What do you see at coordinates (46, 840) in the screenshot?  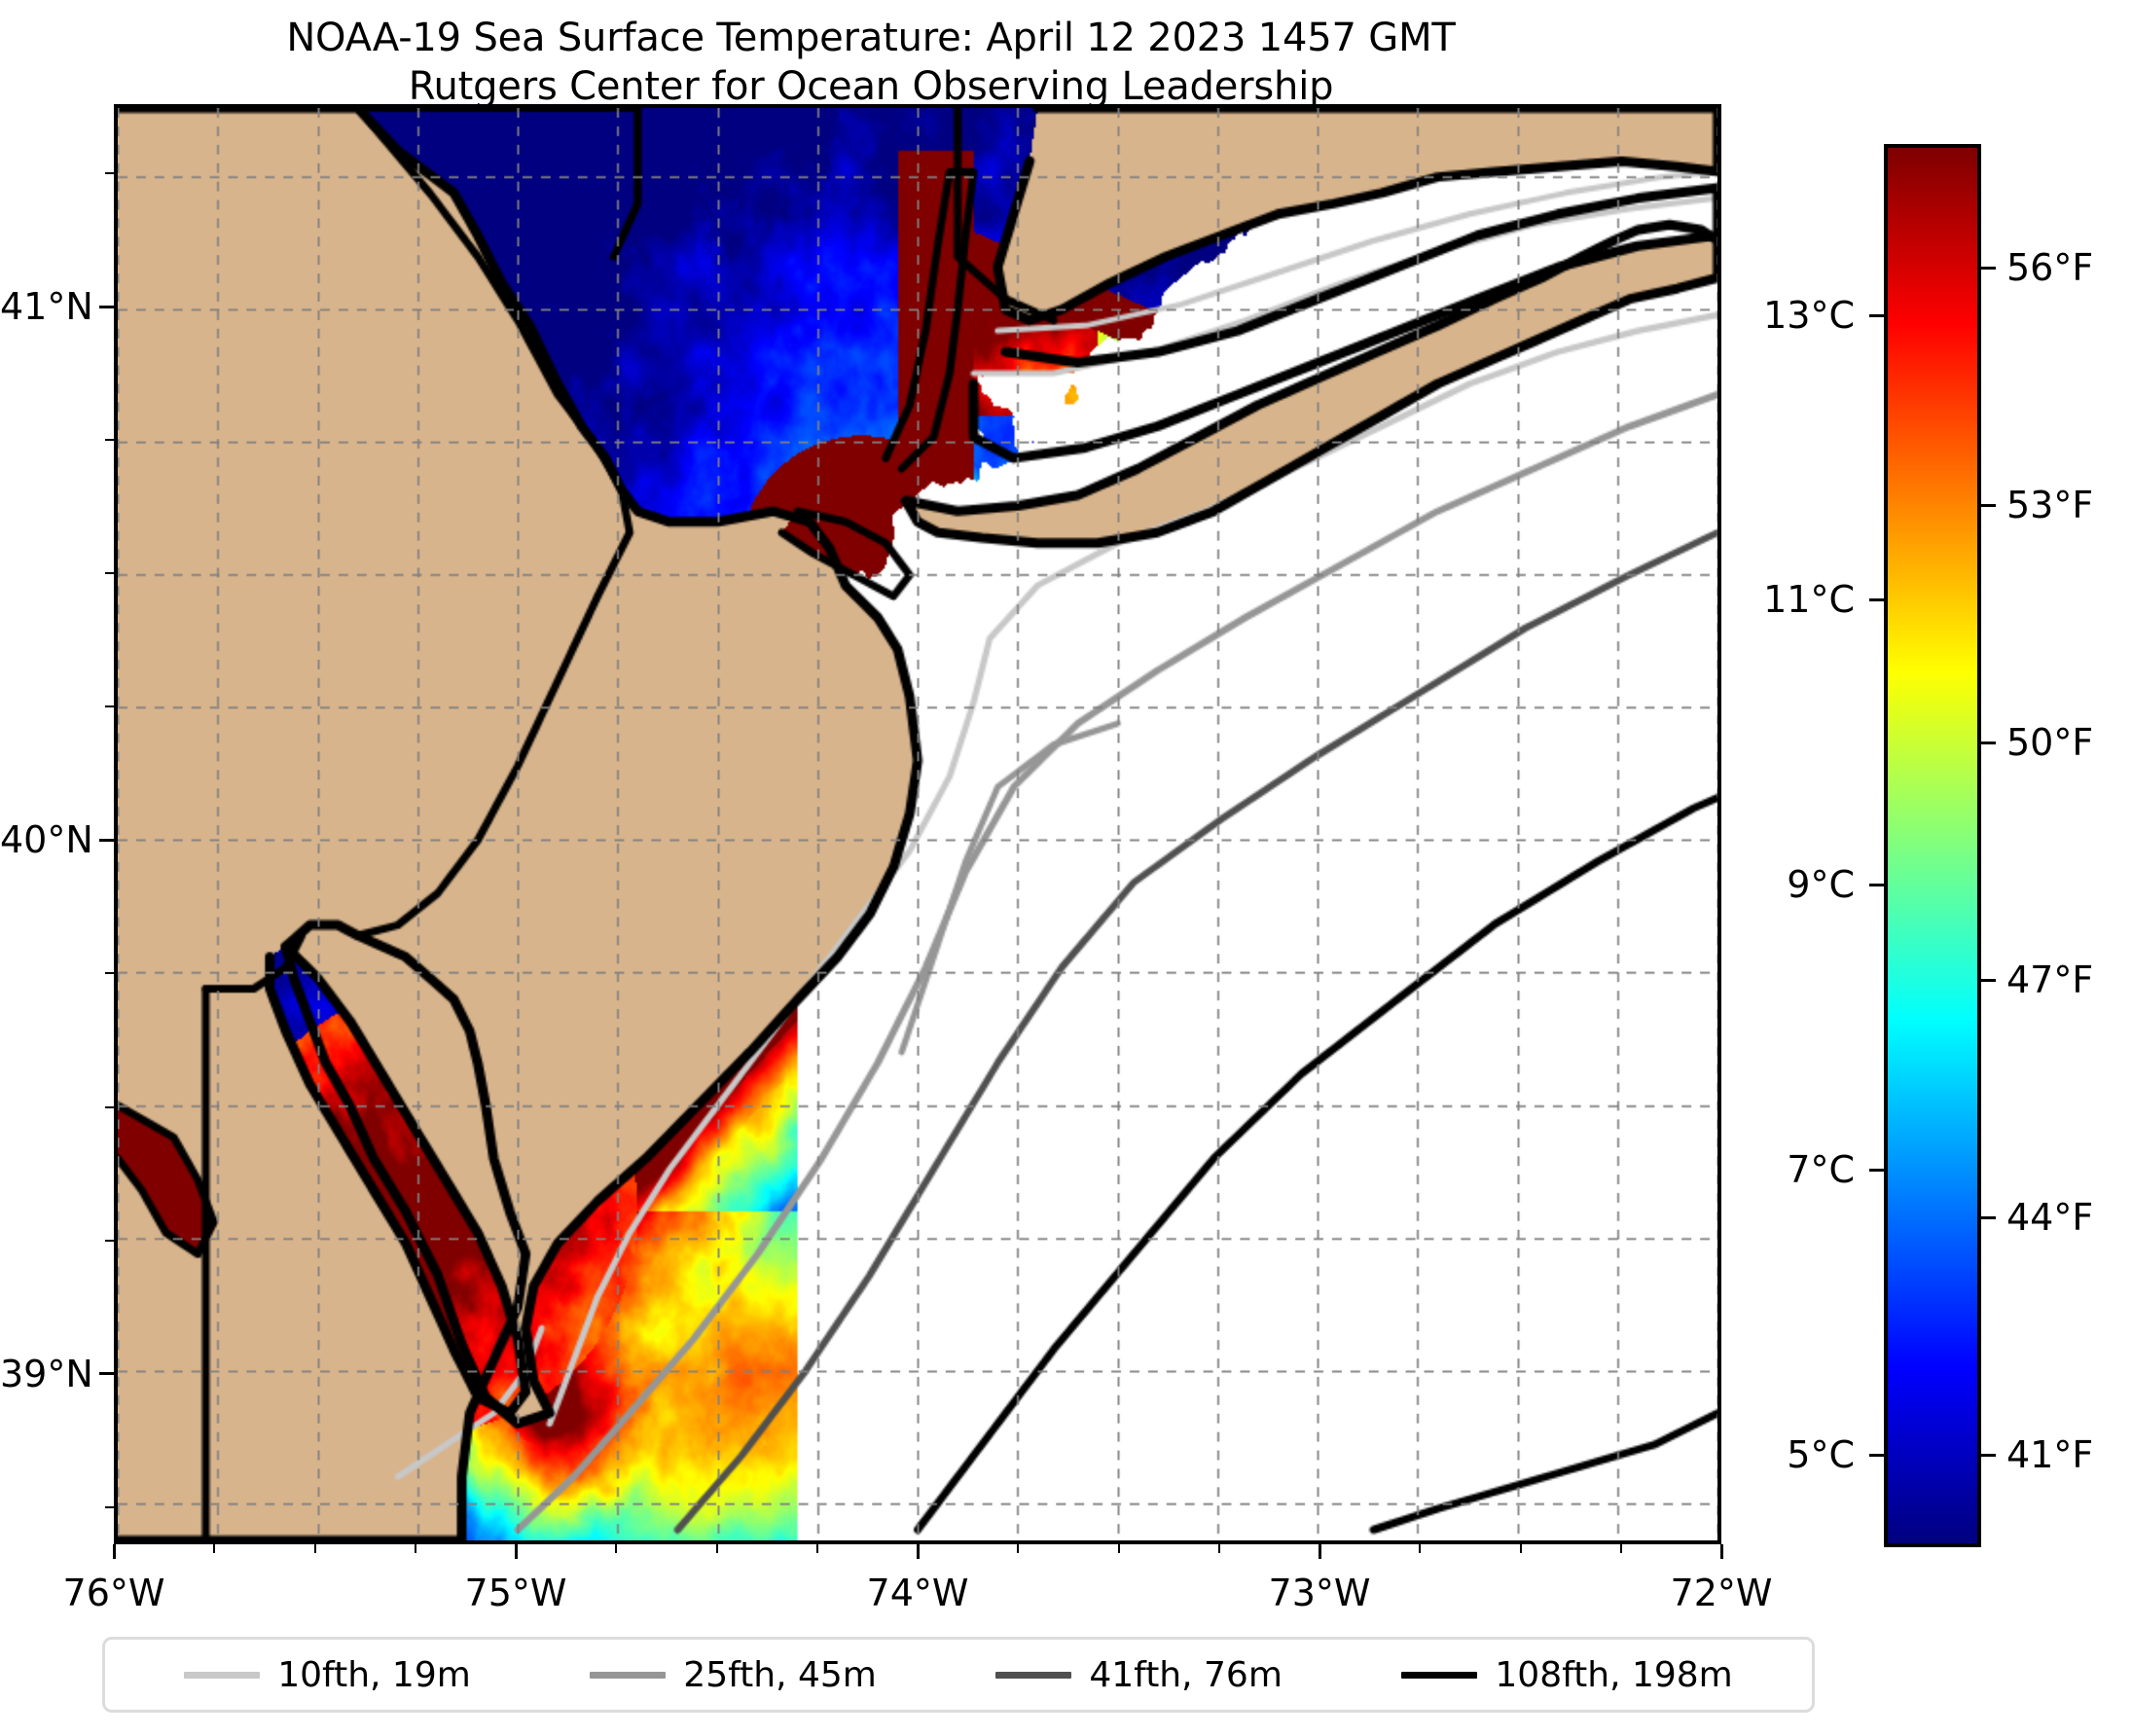 I see `y-axis-label: 40°N` at bounding box center [46, 840].